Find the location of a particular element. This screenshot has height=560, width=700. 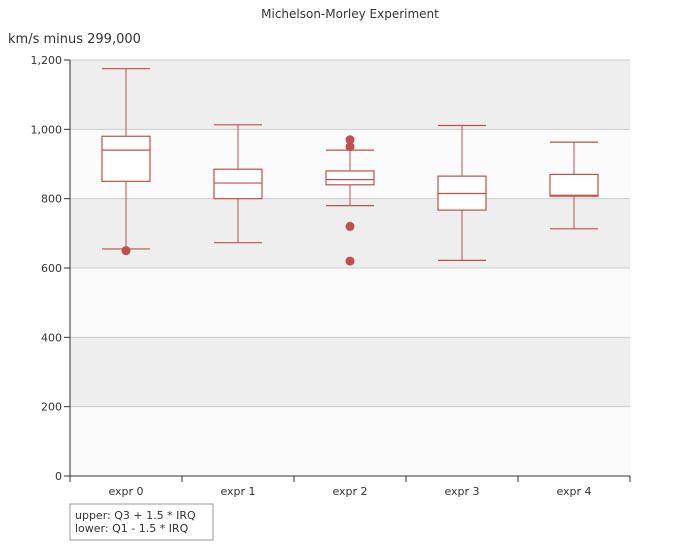

x-tick-label: expr 0 is located at coordinates (125, 491).